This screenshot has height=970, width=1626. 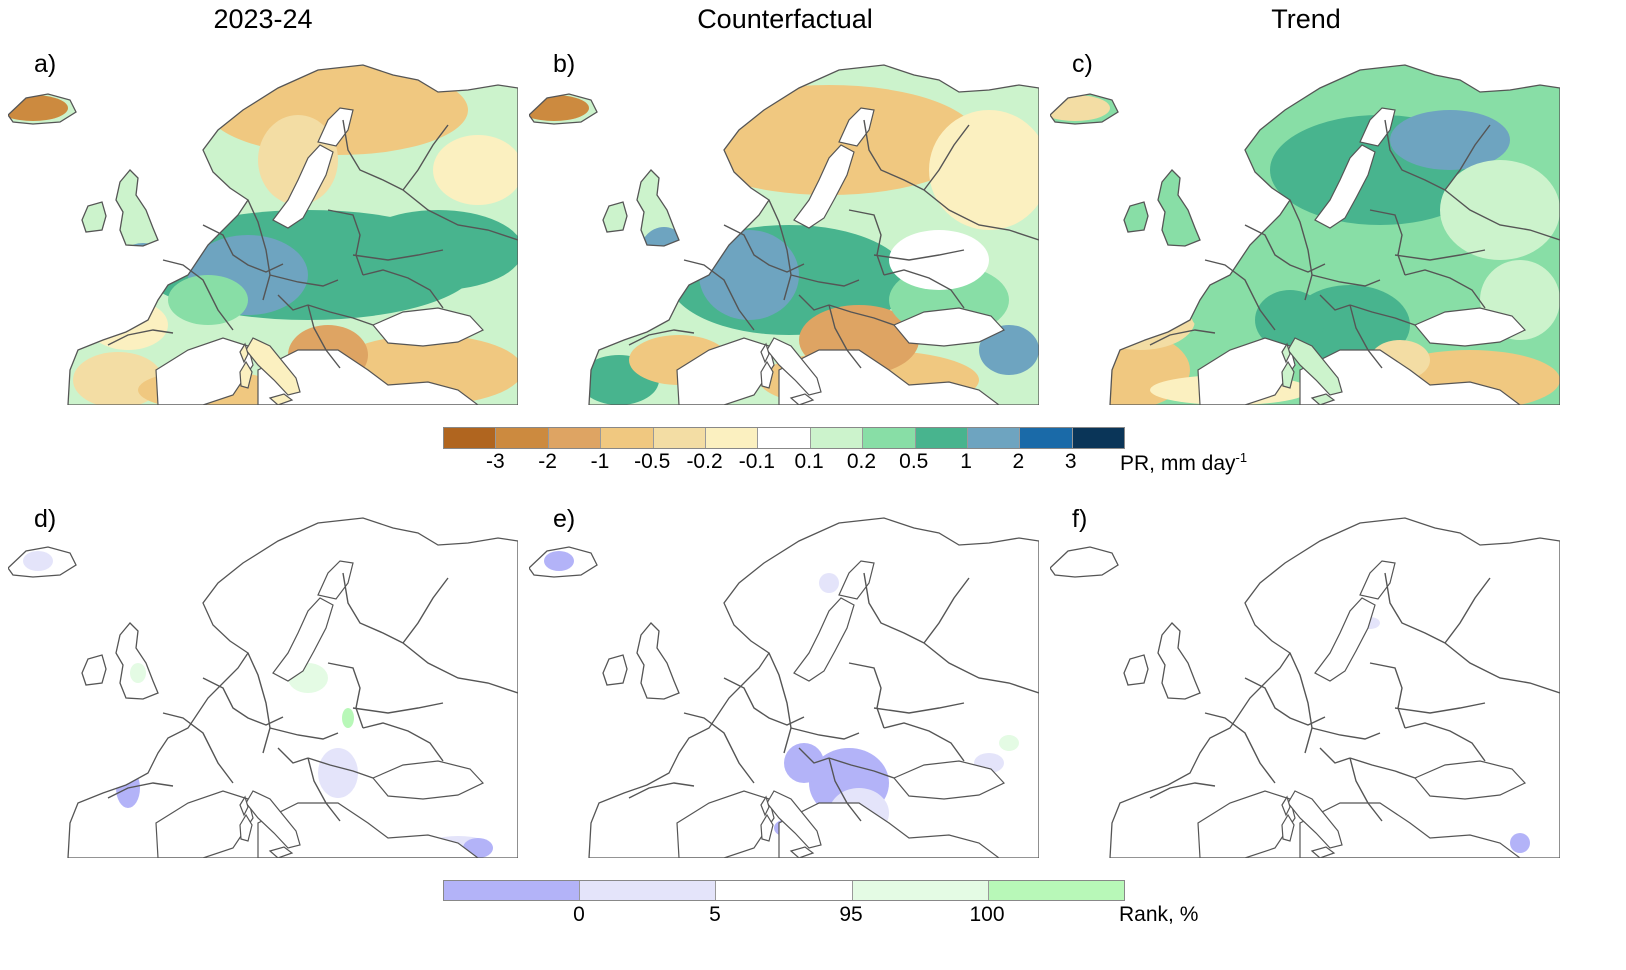 What do you see at coordinates (794, 819) in the screenshot?
I see `map-e-land` at bounding box center [794, 819].